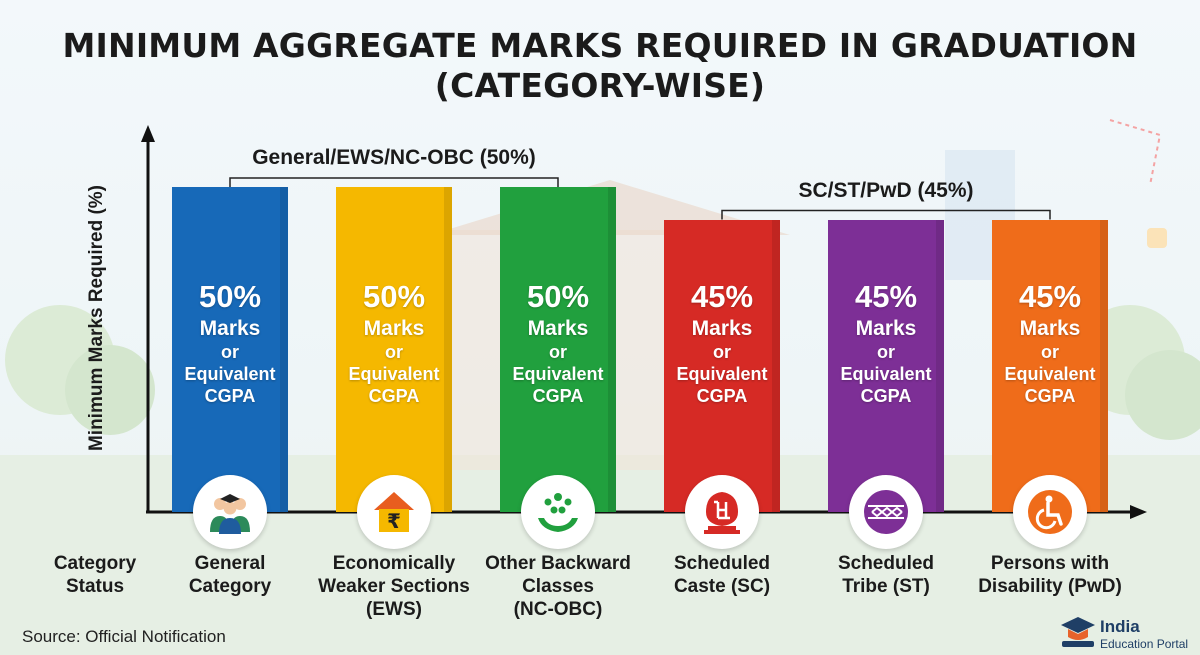 This screenshot has height=655, width=1200. I want to click on y-axis-arrow, so click(148, 133).